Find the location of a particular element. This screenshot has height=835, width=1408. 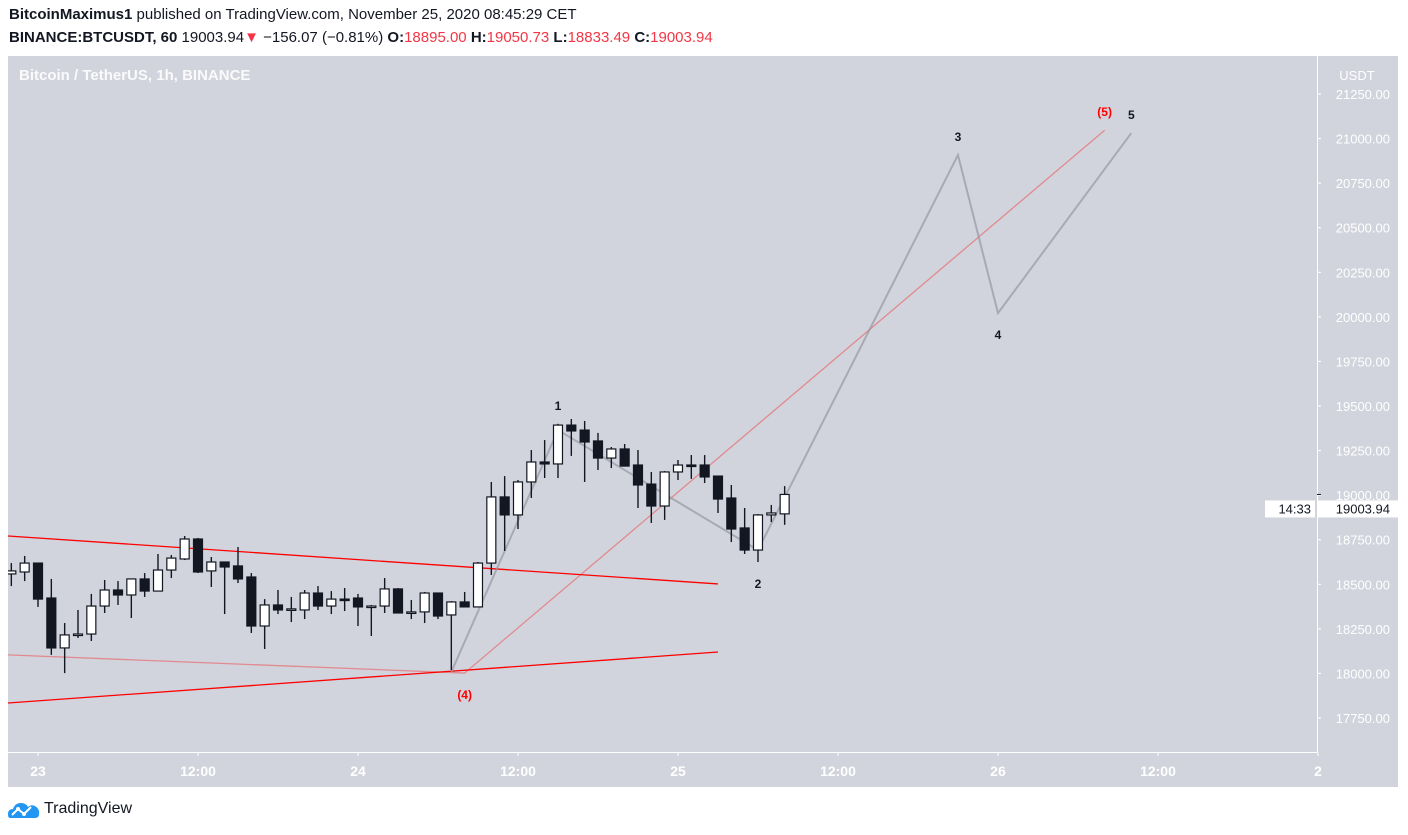

triangle-down-icon: ▼ is located at coordinates (251, 37).